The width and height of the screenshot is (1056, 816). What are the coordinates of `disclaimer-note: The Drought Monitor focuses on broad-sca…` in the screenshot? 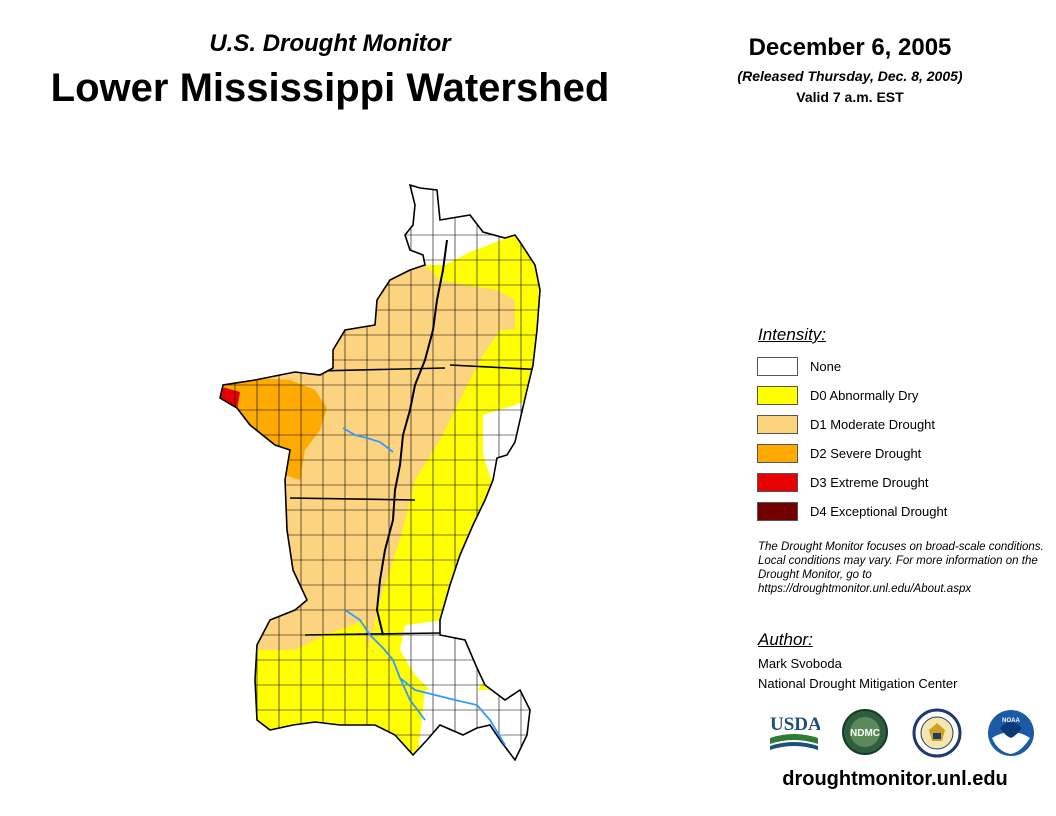 It's located at (901, 568).